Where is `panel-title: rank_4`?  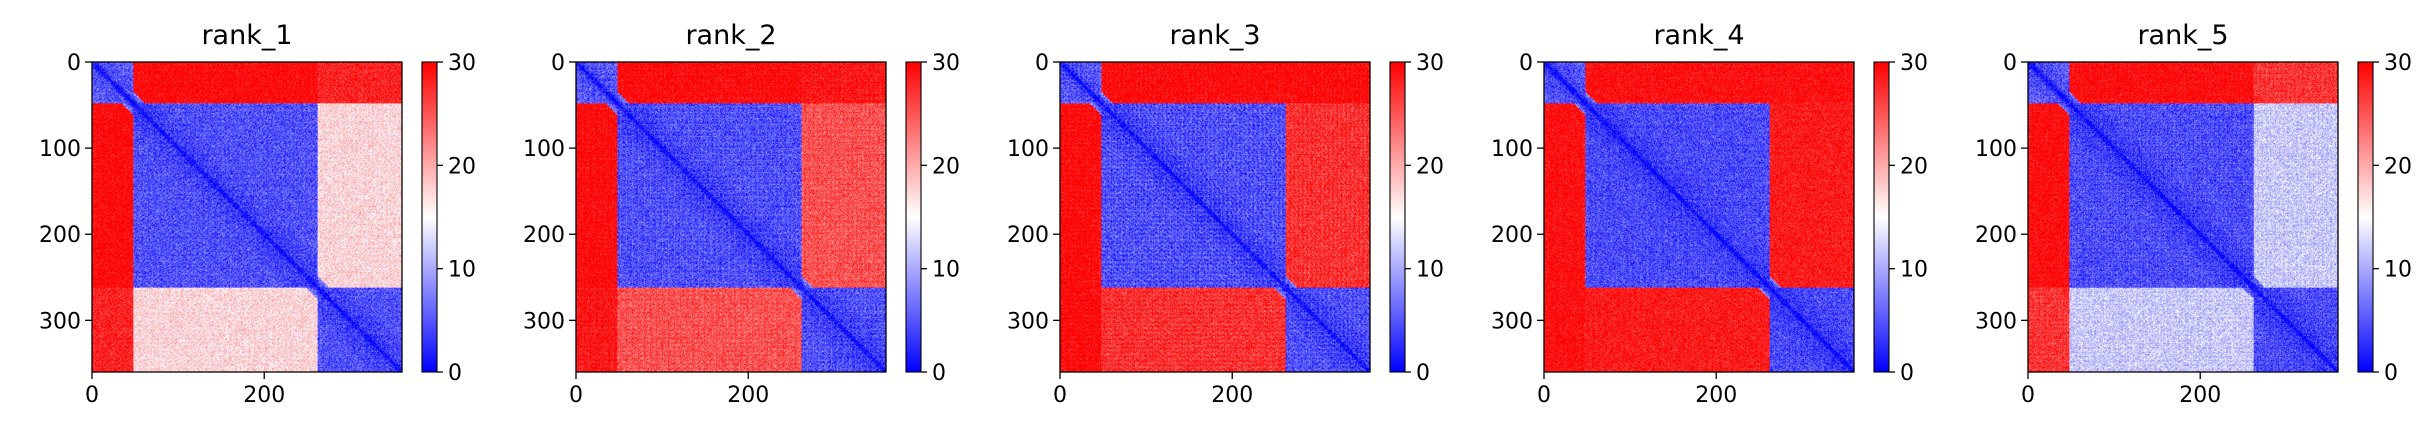 panel-title: rank_4 is located at coordinates (1698, 35).